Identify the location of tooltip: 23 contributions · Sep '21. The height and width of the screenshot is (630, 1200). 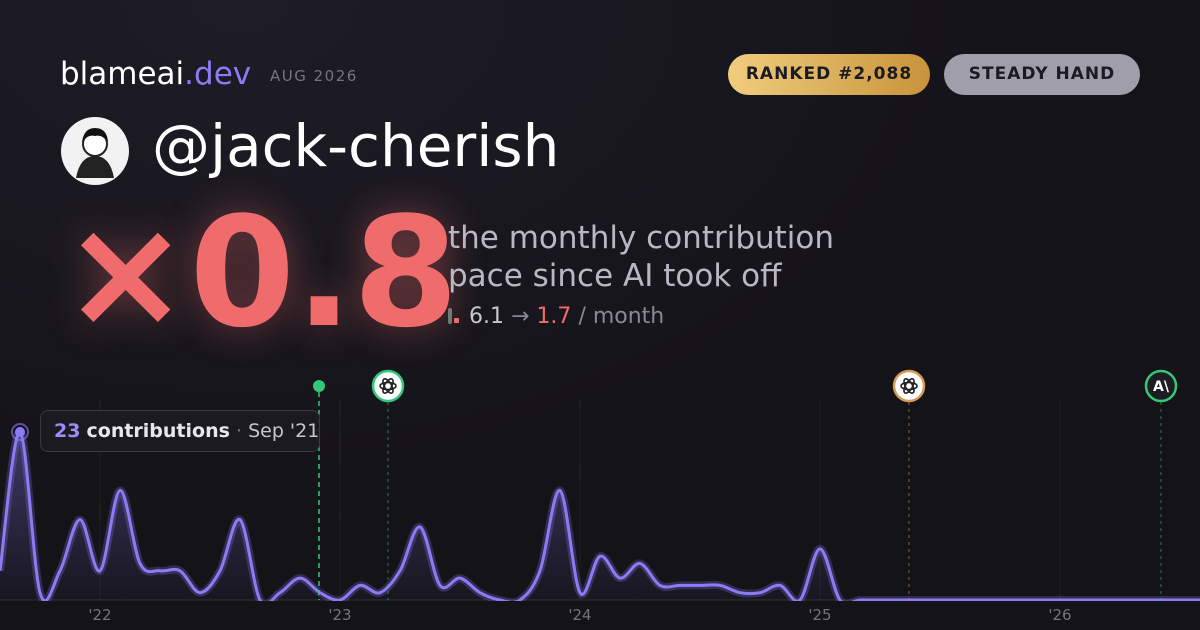
(180, 431).